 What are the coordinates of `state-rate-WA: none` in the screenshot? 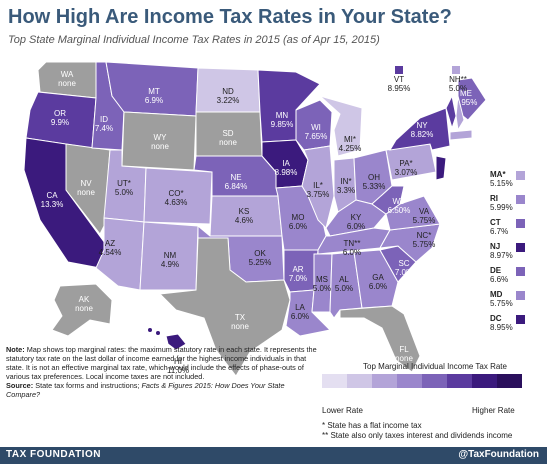 It's located at (67, 83).